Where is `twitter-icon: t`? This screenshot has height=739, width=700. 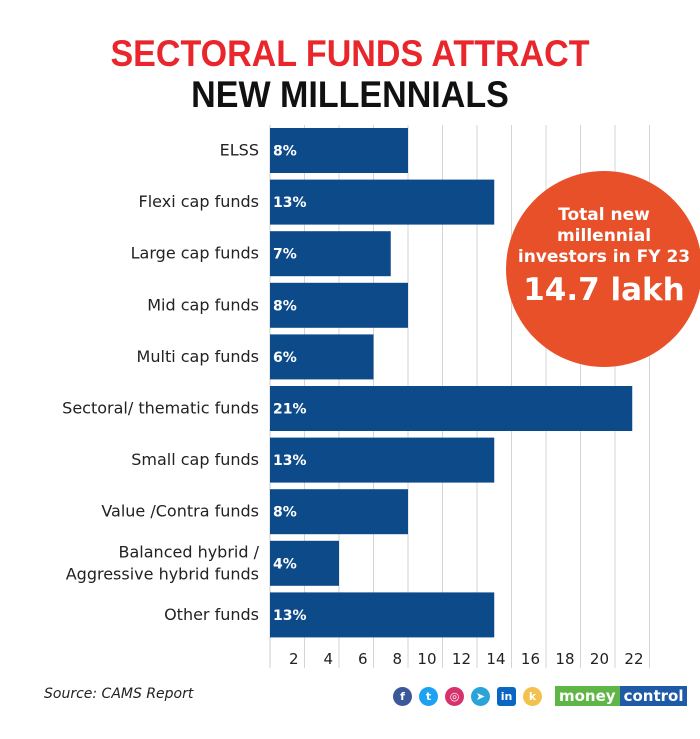
twitter-icon: t is located at coordinates (428, 696).